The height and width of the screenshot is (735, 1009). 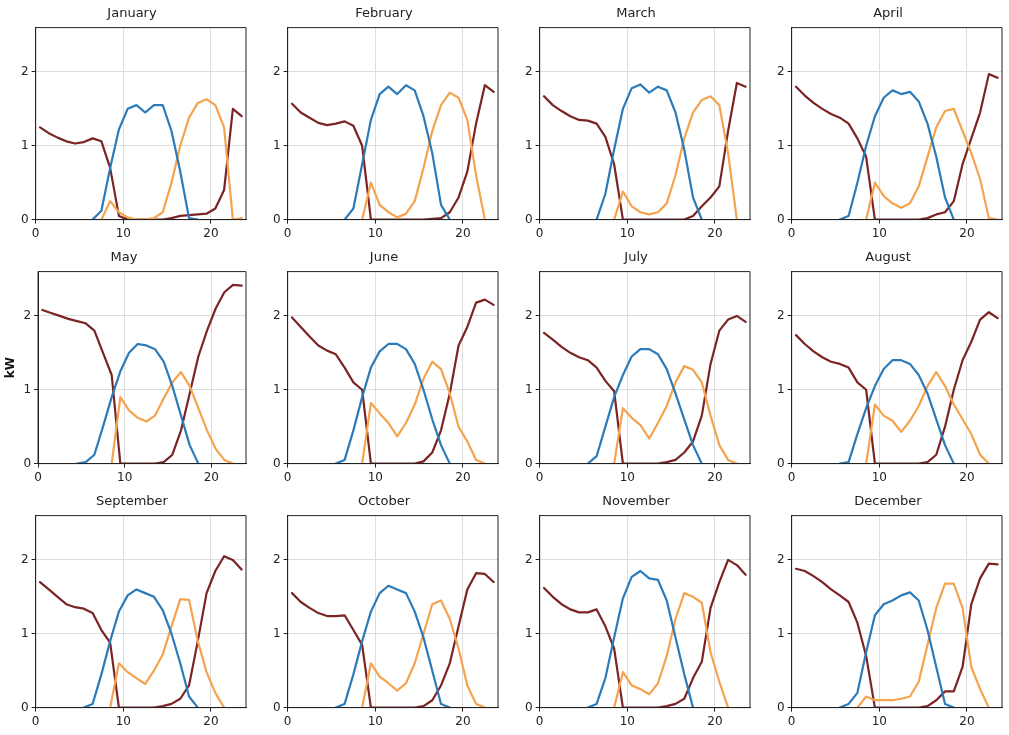 What do you see at coordinates (132, 501) in the screenshot?
I see `chart-title: September` at bounding box center [132, 501].